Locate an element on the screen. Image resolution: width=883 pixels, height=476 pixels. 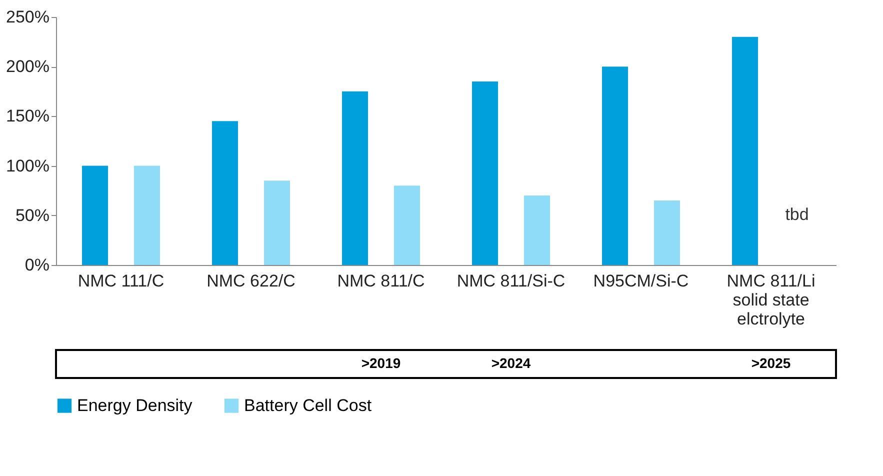
y-tick-label: 50% is located at coordinates (32, 215).